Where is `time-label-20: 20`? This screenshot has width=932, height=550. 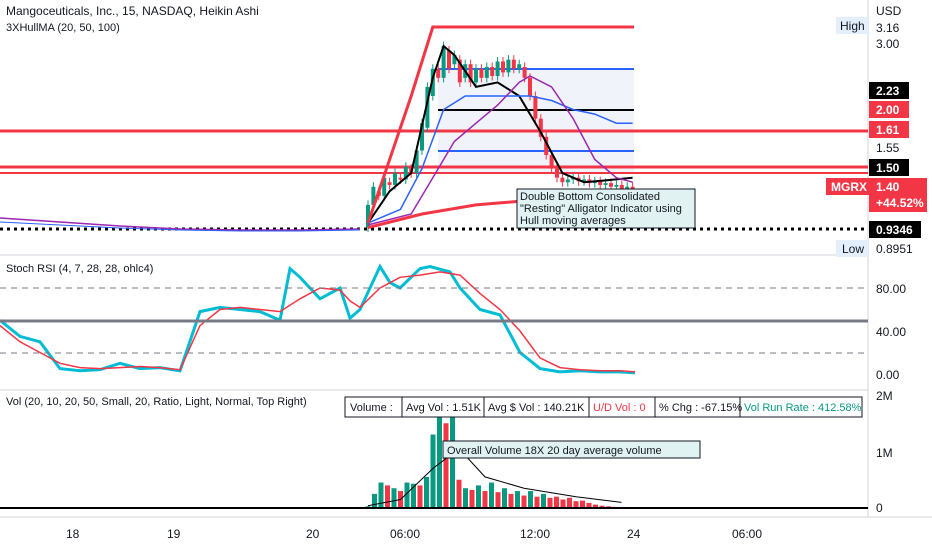 time-label-20: 20 is located at coordinates (313, 534).